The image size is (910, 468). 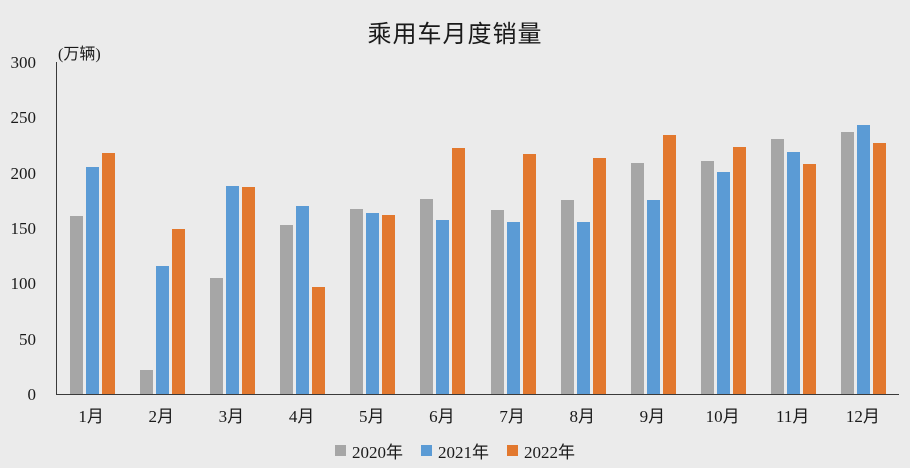 I want to click on bar-2020年-9月, so click(x=637, y=278).